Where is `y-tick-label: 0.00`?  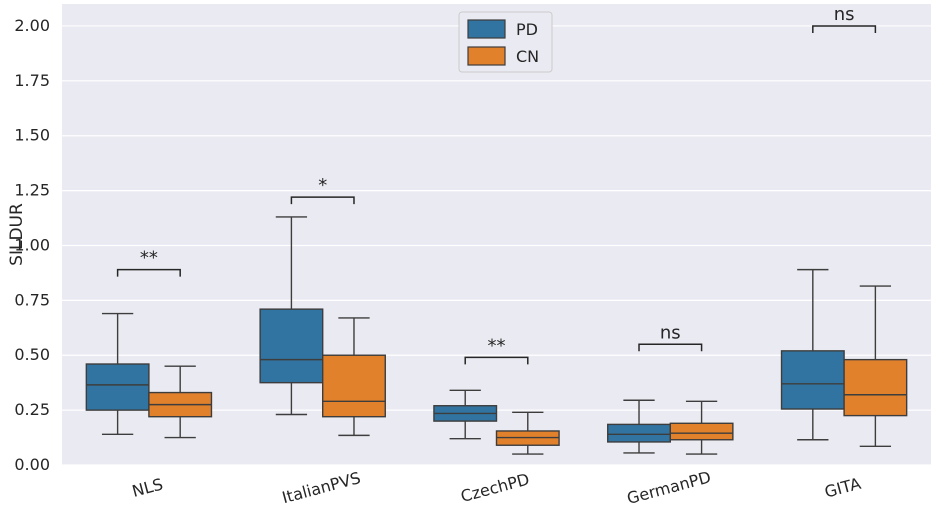 y-tick-label: 0.00 is located at coordinates (32, 464).